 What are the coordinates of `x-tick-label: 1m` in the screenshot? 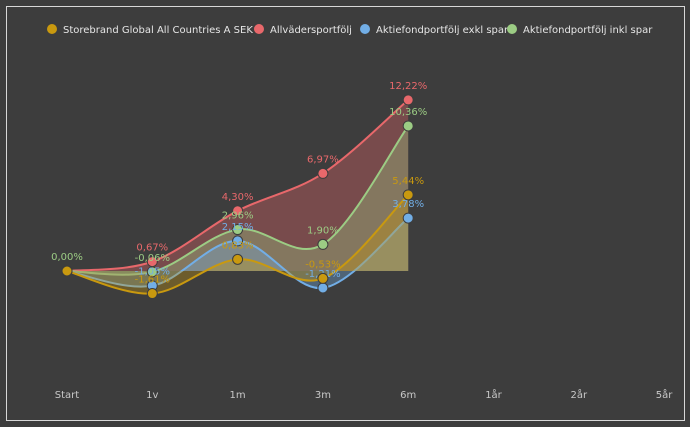 It's located at (238, 395).